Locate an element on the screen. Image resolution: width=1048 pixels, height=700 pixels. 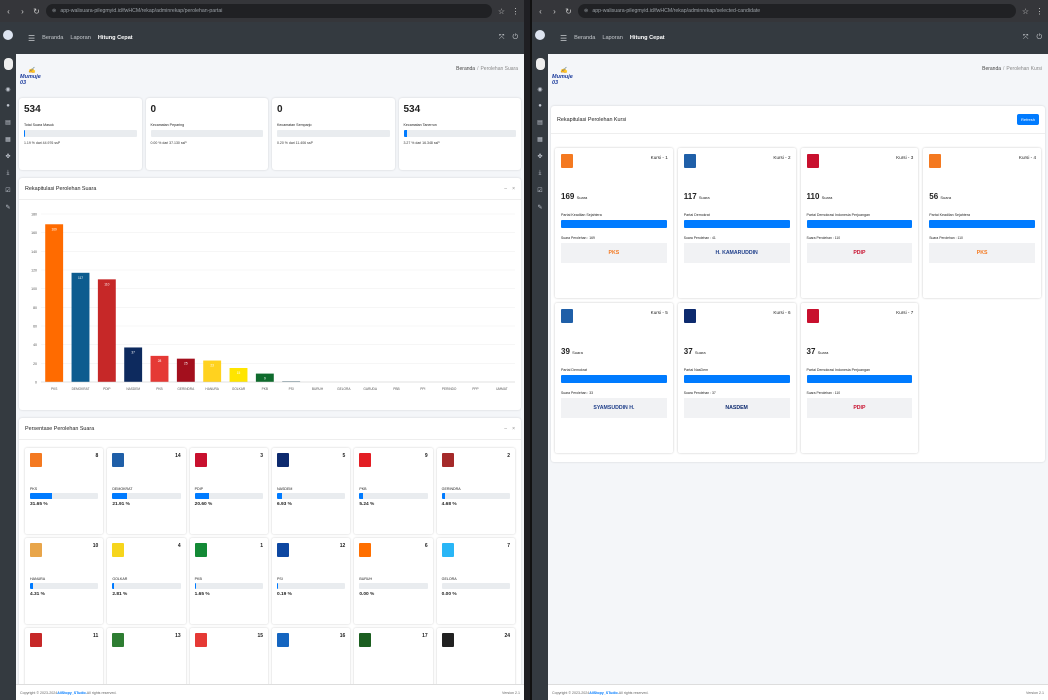
party-name: PKS is located at coordinates (34, 489).